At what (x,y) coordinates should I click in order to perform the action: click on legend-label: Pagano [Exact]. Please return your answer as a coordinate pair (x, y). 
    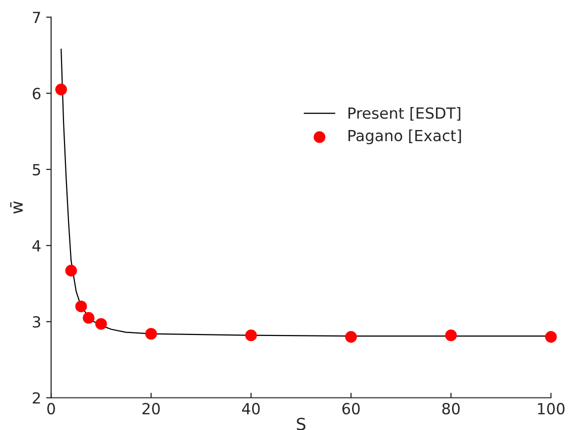
    Looking at the image, I should click on (404, 136).